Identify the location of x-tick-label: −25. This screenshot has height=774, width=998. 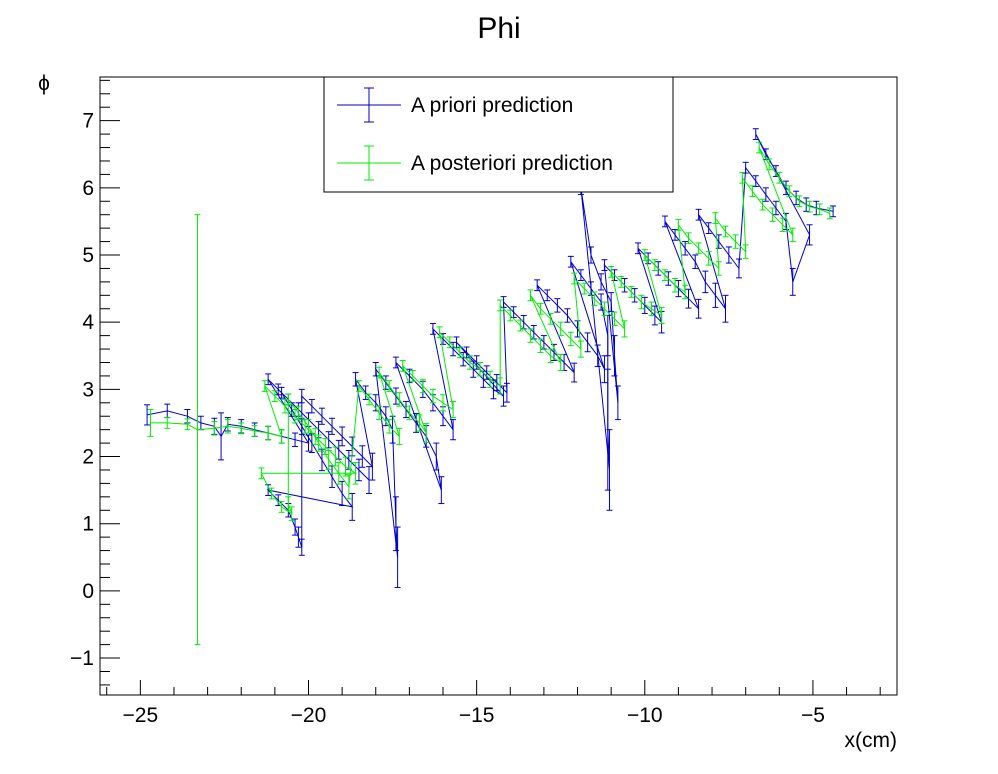
(141, 715).